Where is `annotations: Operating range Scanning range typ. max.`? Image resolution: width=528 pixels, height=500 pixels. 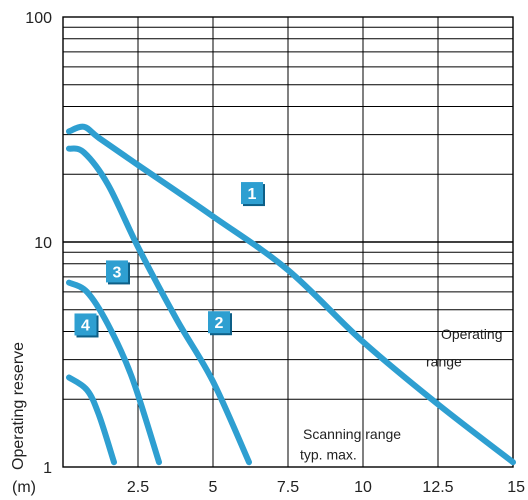 annotations: Operating range Scanning range typ. max. is located at coordinates (401, 394).